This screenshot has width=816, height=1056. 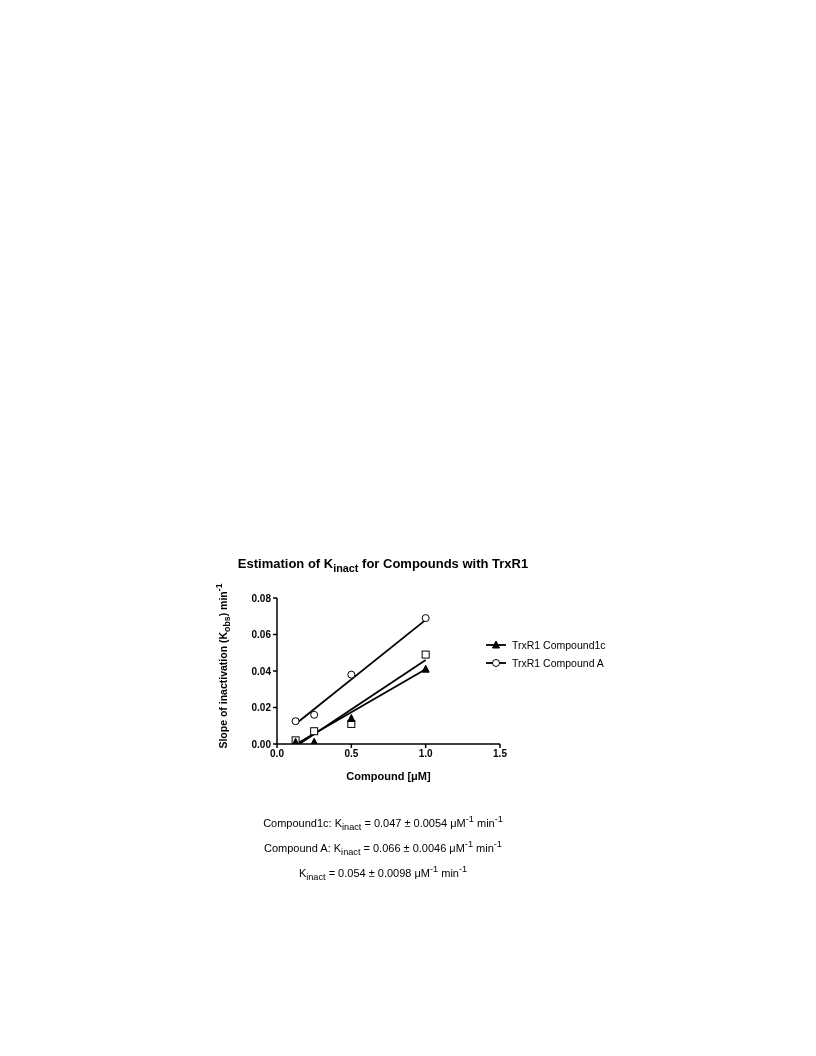 What do you see at coordinates (383, 565) in the screenshot?
I see `chart-title: Estimation of K$_{inact}$ for Compounds with TrxR1` at bounding box center [383, 565].